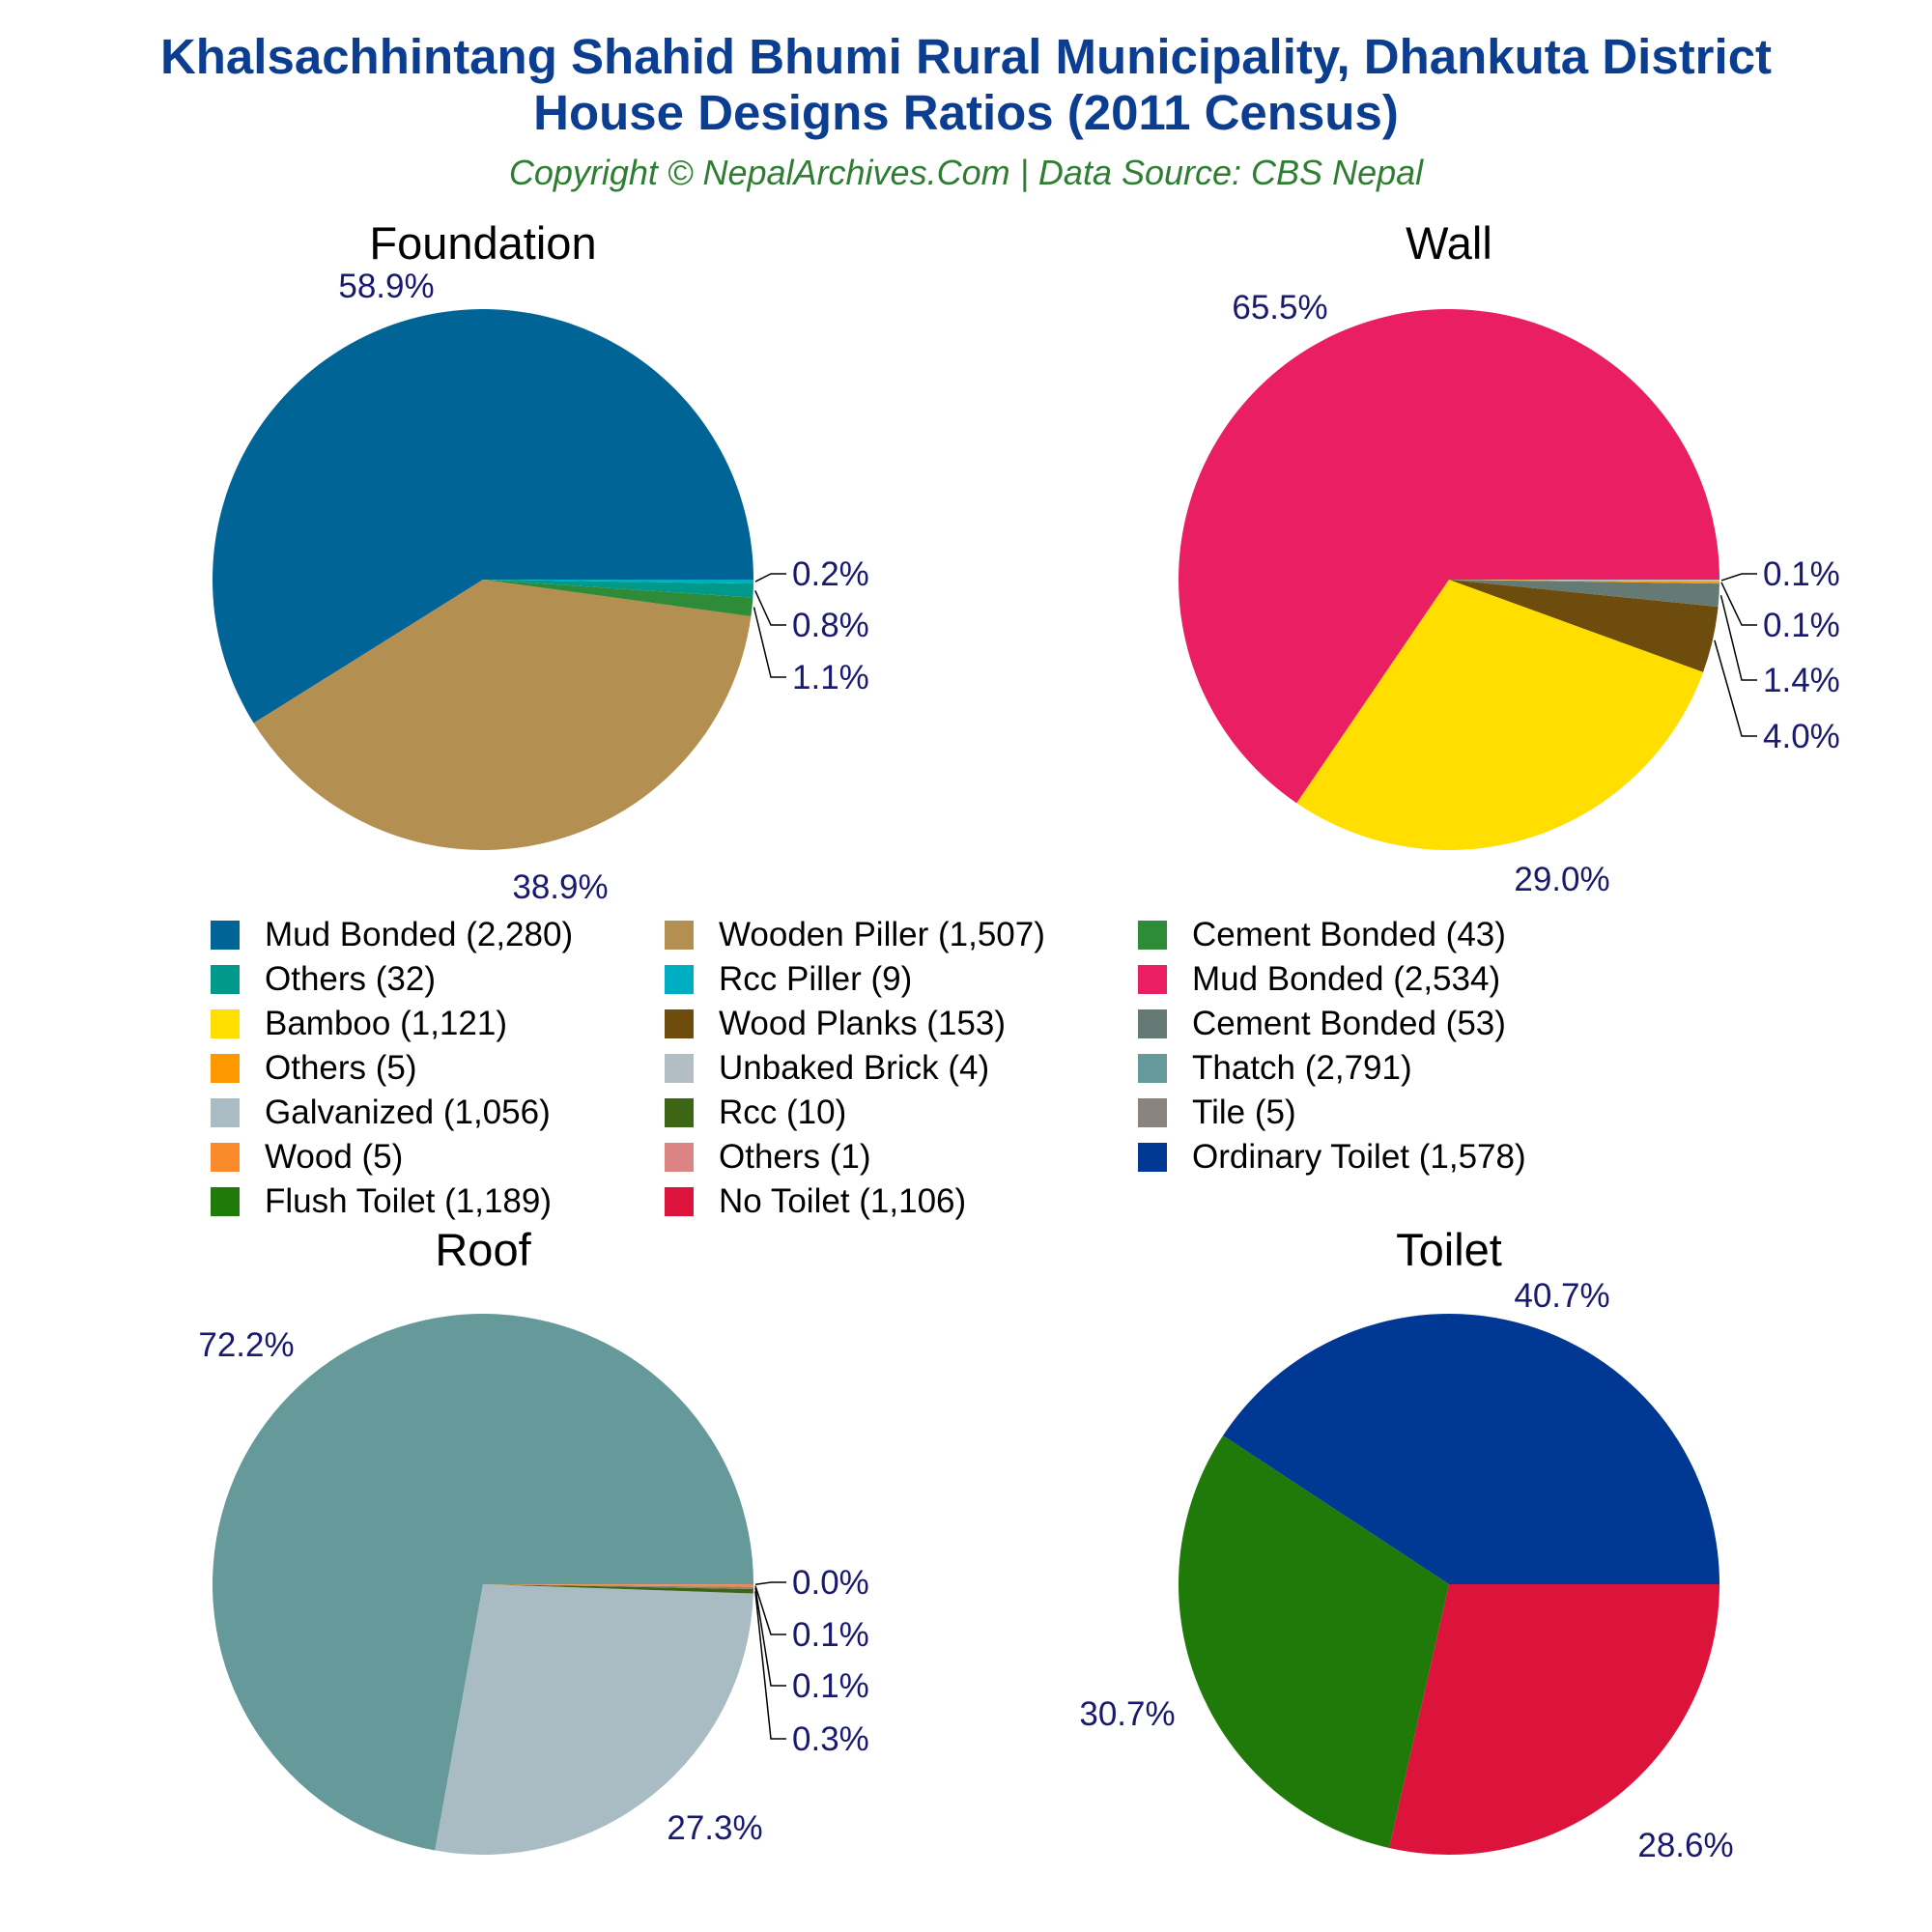 The image size is (1932, 1932). I want to click on legend-item: Ordinary Toilet (1,578), so click(1332, 1157).